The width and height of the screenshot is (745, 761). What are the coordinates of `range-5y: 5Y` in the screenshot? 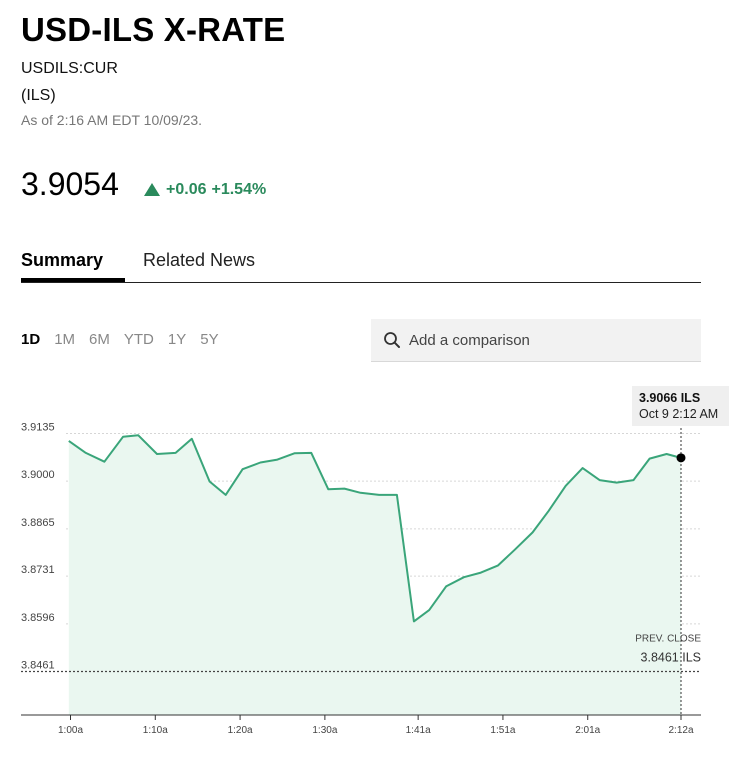 It's located at (209, 339).